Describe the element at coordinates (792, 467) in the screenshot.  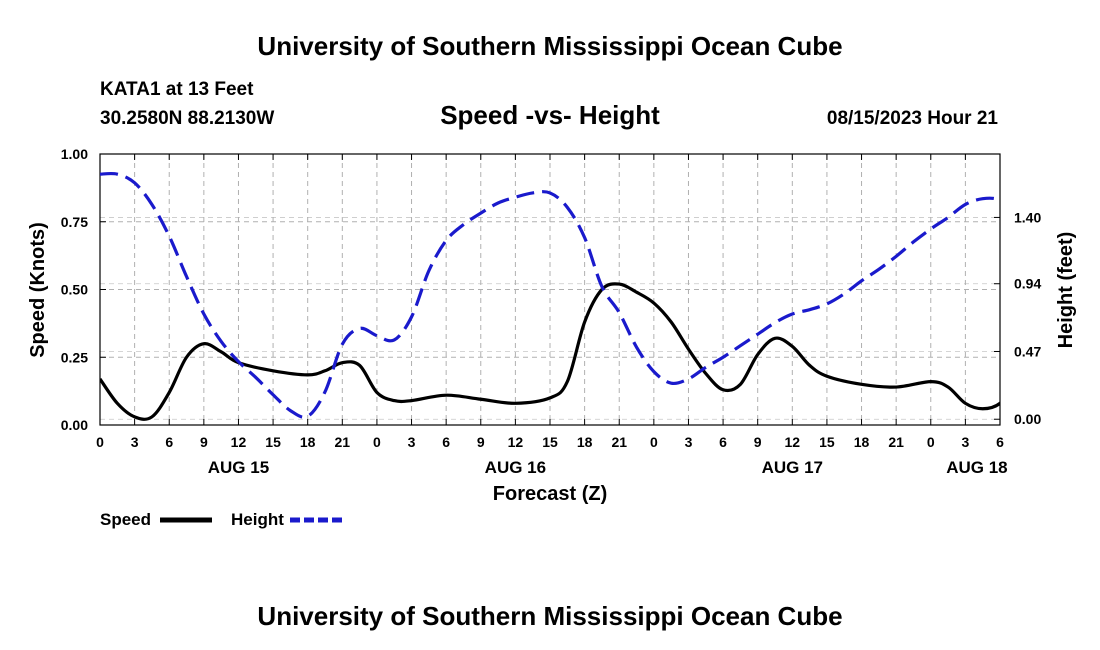
I see `x-date-label: AUG 17` at that location.